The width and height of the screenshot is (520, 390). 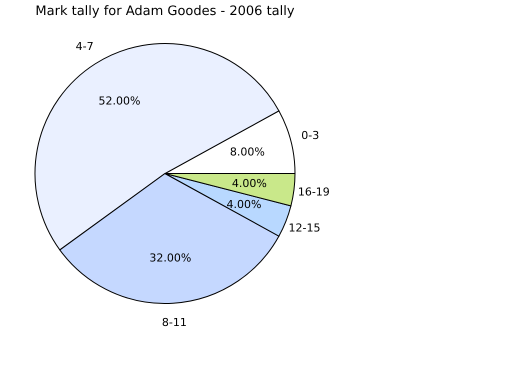 What do you see at coordinates (310, 135) in the screenshot?
I see `slice-label: 0-3` at bounding box center [310, 135].